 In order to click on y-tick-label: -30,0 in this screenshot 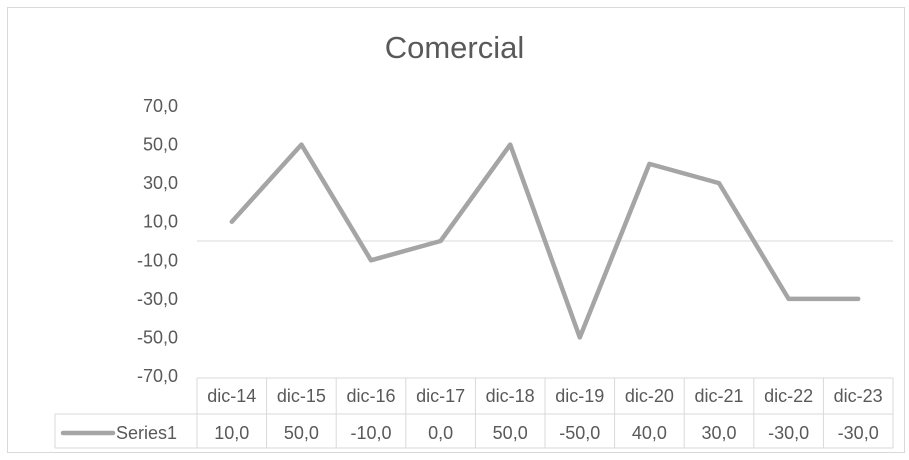, I will do `click(157, 299)`.